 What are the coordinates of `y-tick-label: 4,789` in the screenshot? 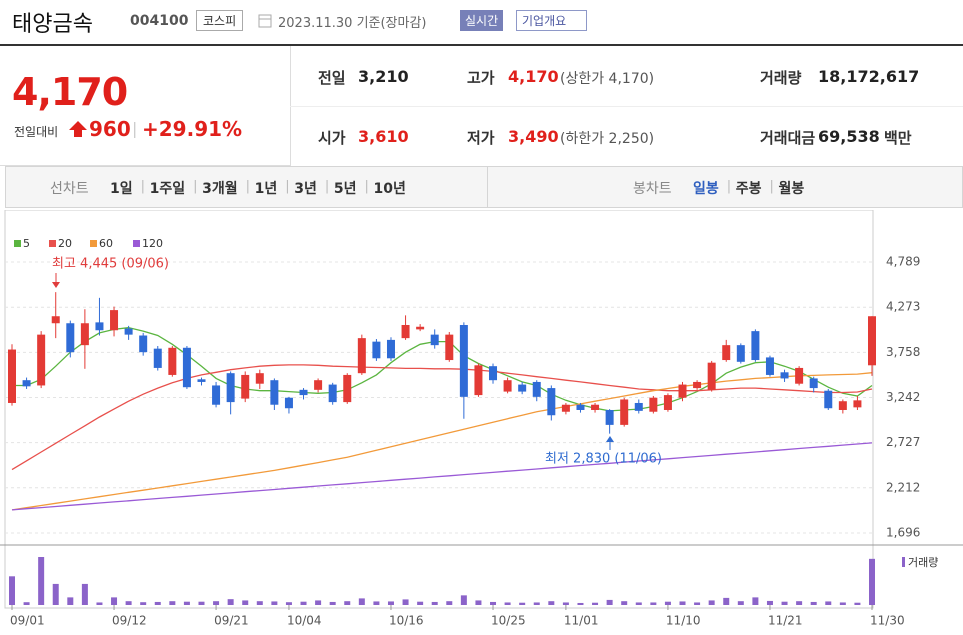 It's located at (903, 262).